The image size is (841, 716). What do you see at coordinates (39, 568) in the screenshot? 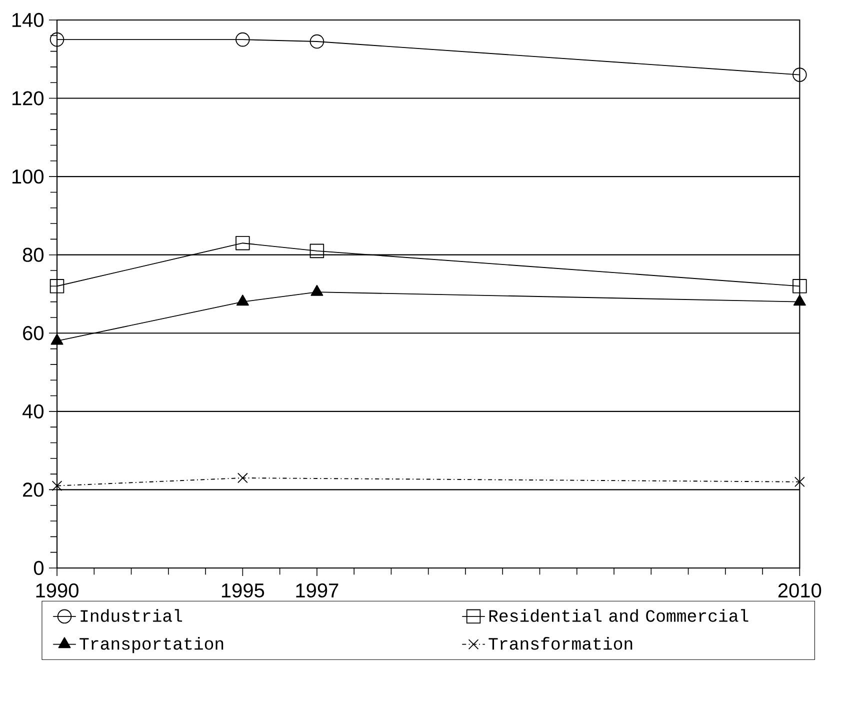
I see `y-tick-label: 0` at bounding box center [39, 568].